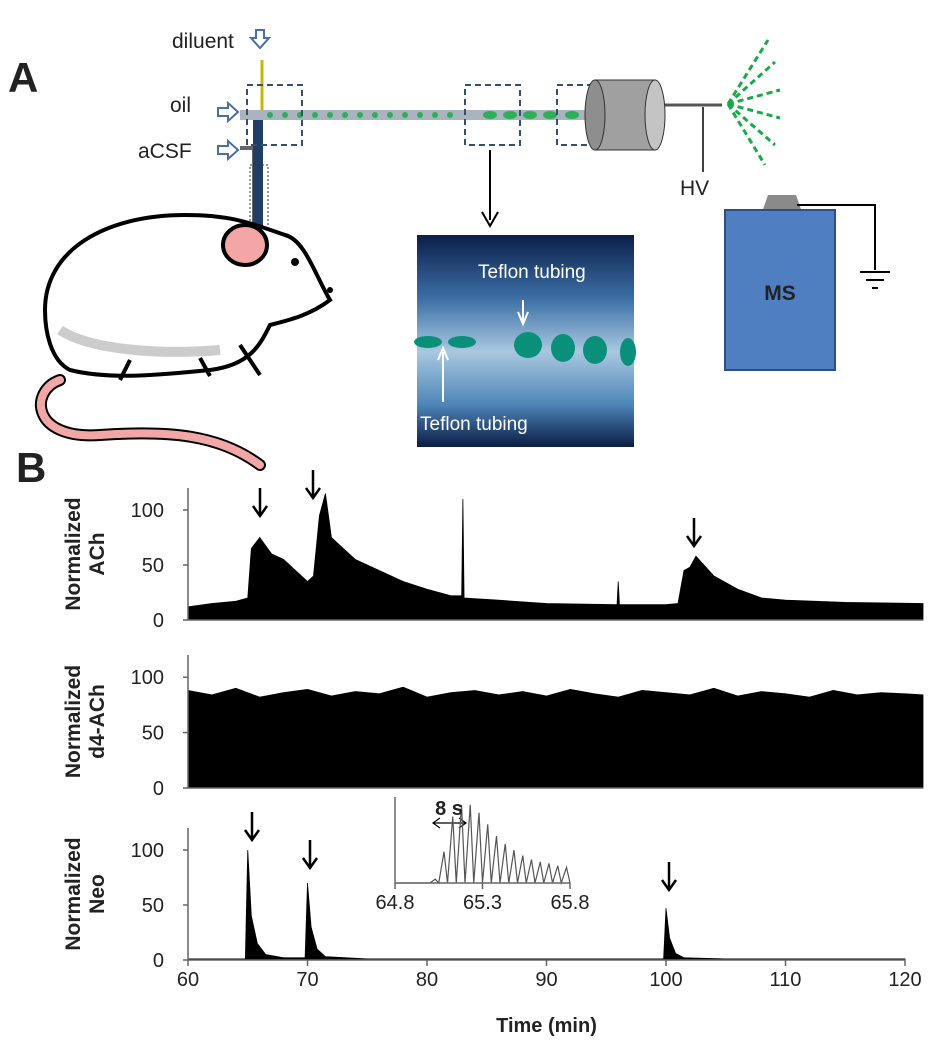  Describe the element at coordinates (258, 175) in the screenshot. I see `probe` at that location.